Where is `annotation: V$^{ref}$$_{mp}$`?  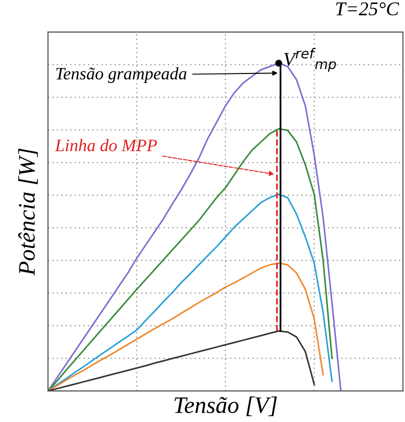 annotation: V$^{ref}$$_{mp}$ is located at coordinates (310, 60).